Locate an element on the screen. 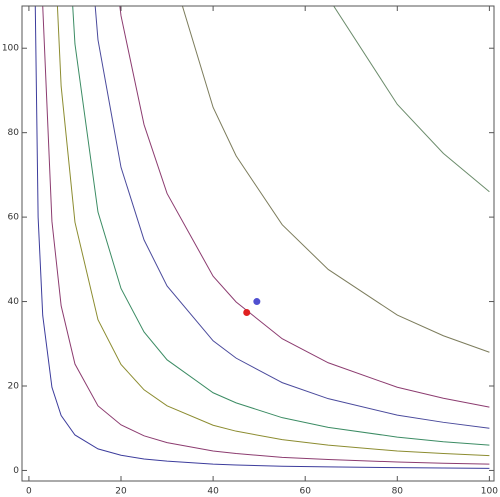 This screenshot has width=500, height=497. x-tick-label: 20 is located at coordinates (121, 492).